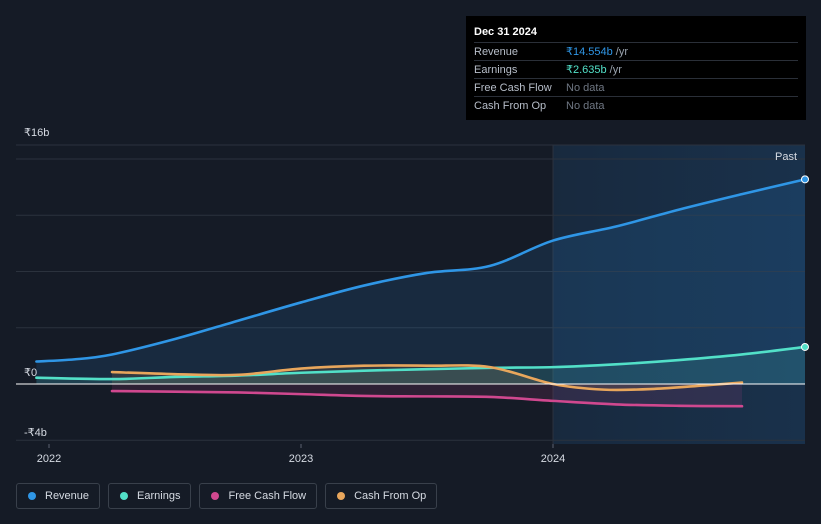  Describe the element at coordinates (67, 496) in the screenshot. I see `legend-label: Revenue` at that location.